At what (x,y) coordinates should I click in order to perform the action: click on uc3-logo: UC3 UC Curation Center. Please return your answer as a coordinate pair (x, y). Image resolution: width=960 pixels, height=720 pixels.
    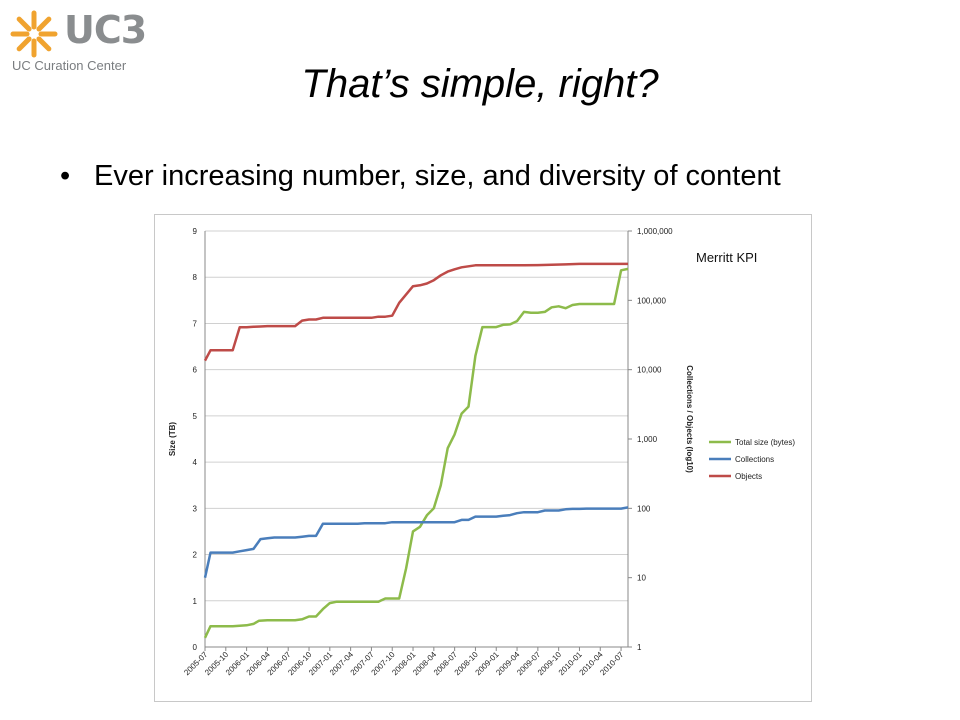
    Looking at the image, I should click on (80, 41).